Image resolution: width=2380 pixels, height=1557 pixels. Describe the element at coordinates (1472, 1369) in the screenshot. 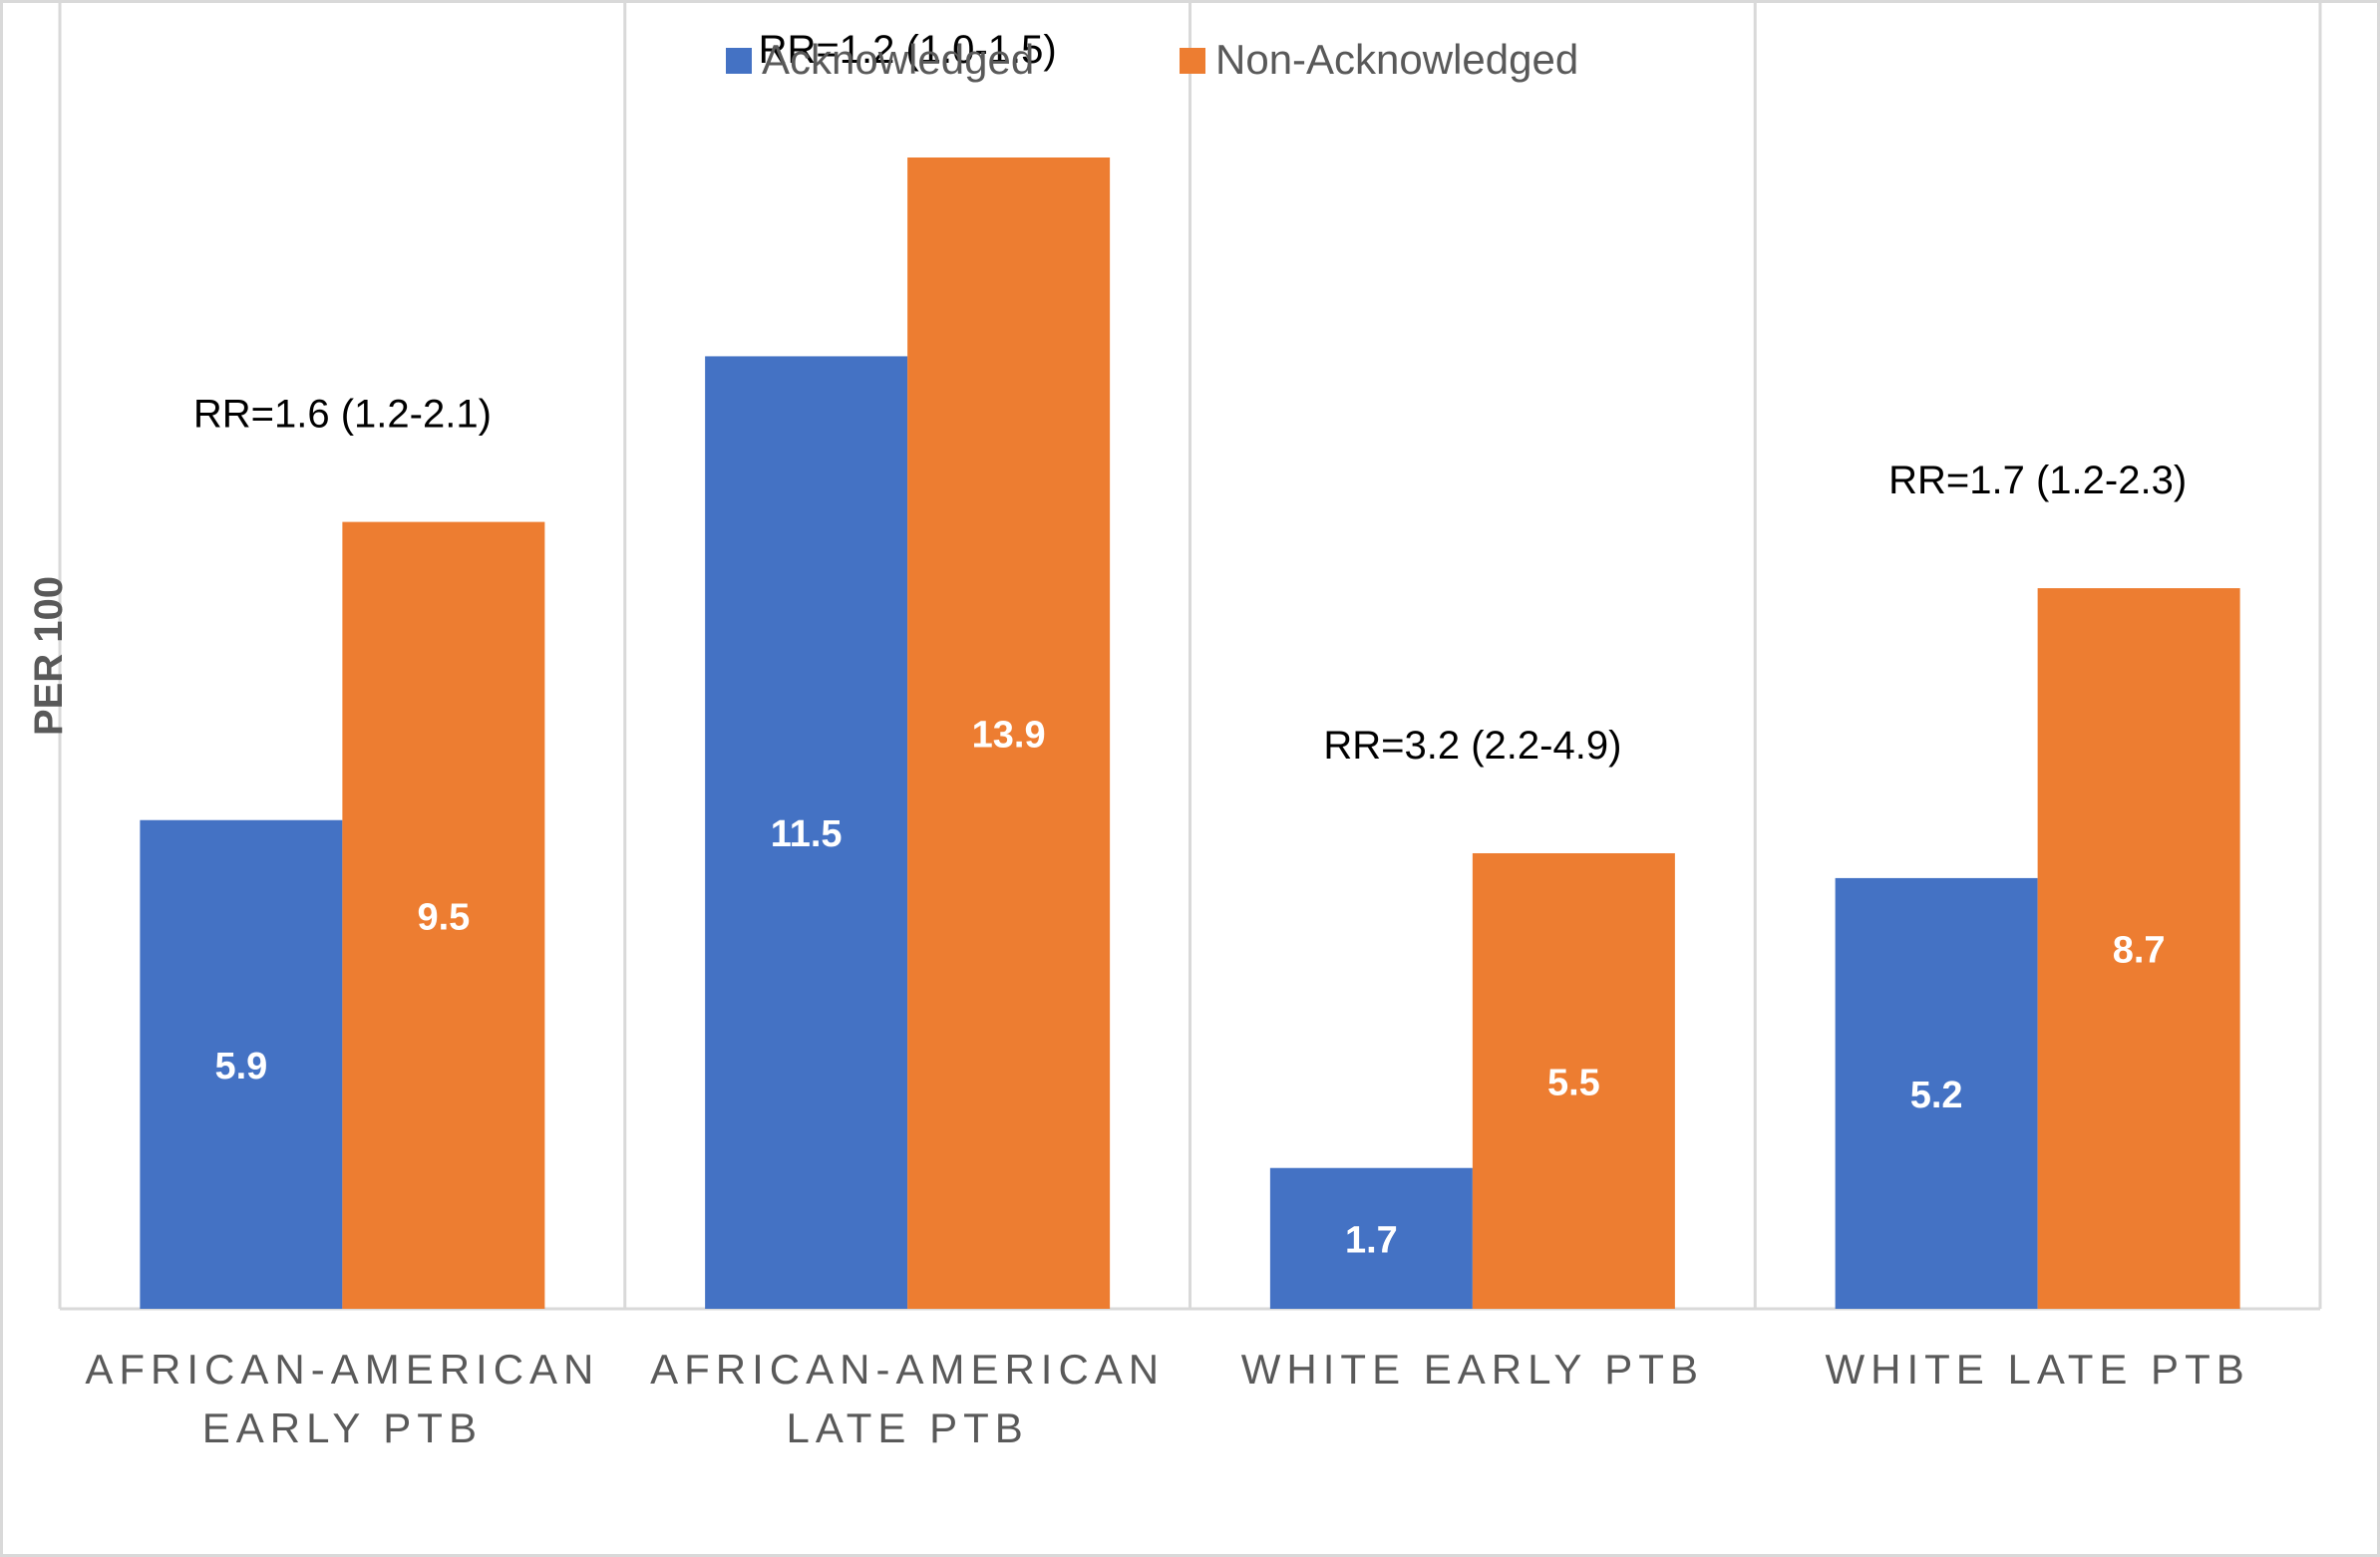

I see `x-tick-label: WHITE EARLY PTB` at that location.